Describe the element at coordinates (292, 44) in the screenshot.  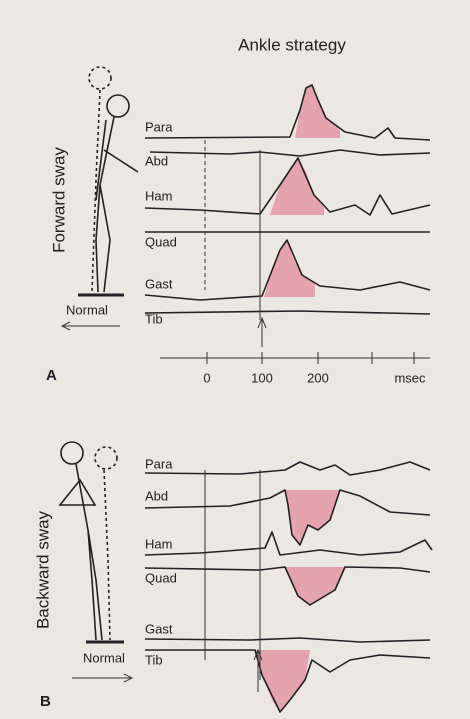
I see `title: Ankle strategy` at that location.